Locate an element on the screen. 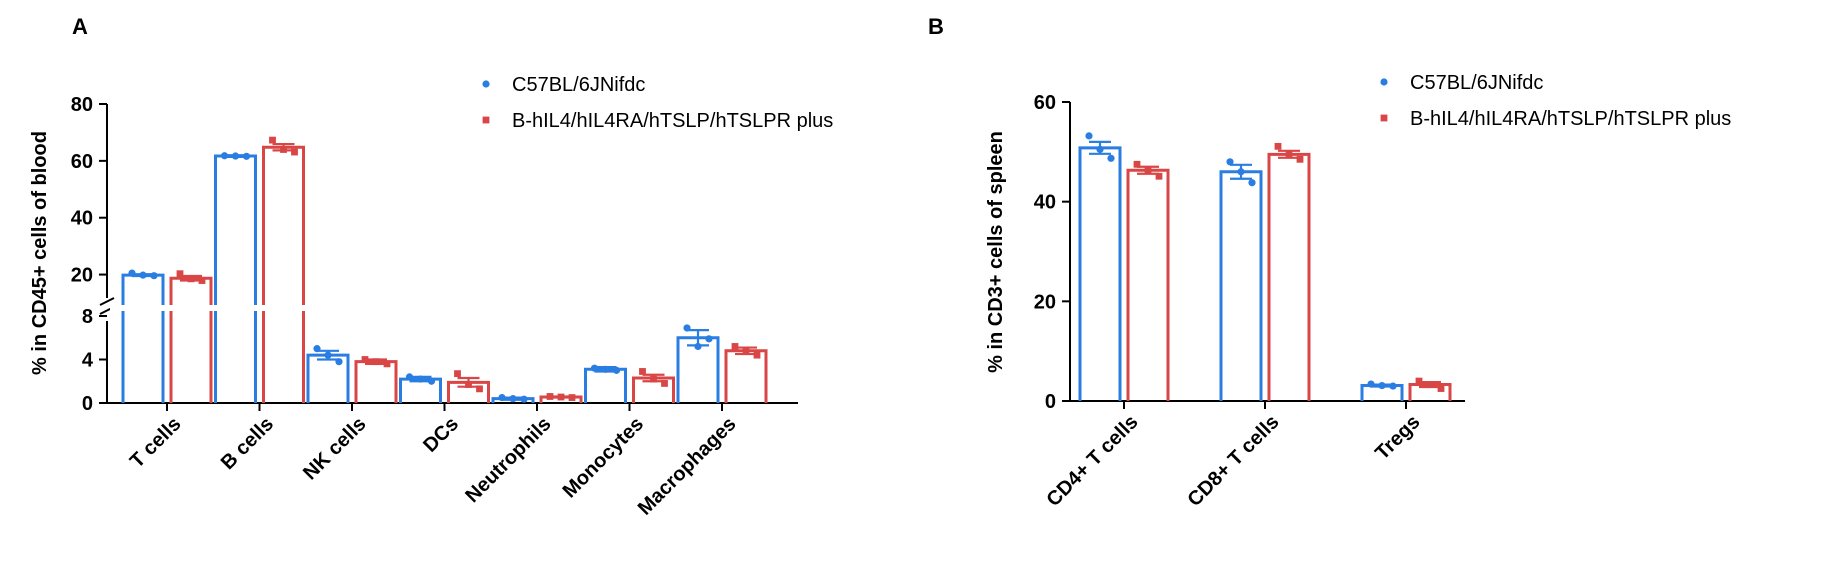 The image size is (1828, 577). y-axis-title: % in CD45+ cells of blood is located at coordinates (40, 253).